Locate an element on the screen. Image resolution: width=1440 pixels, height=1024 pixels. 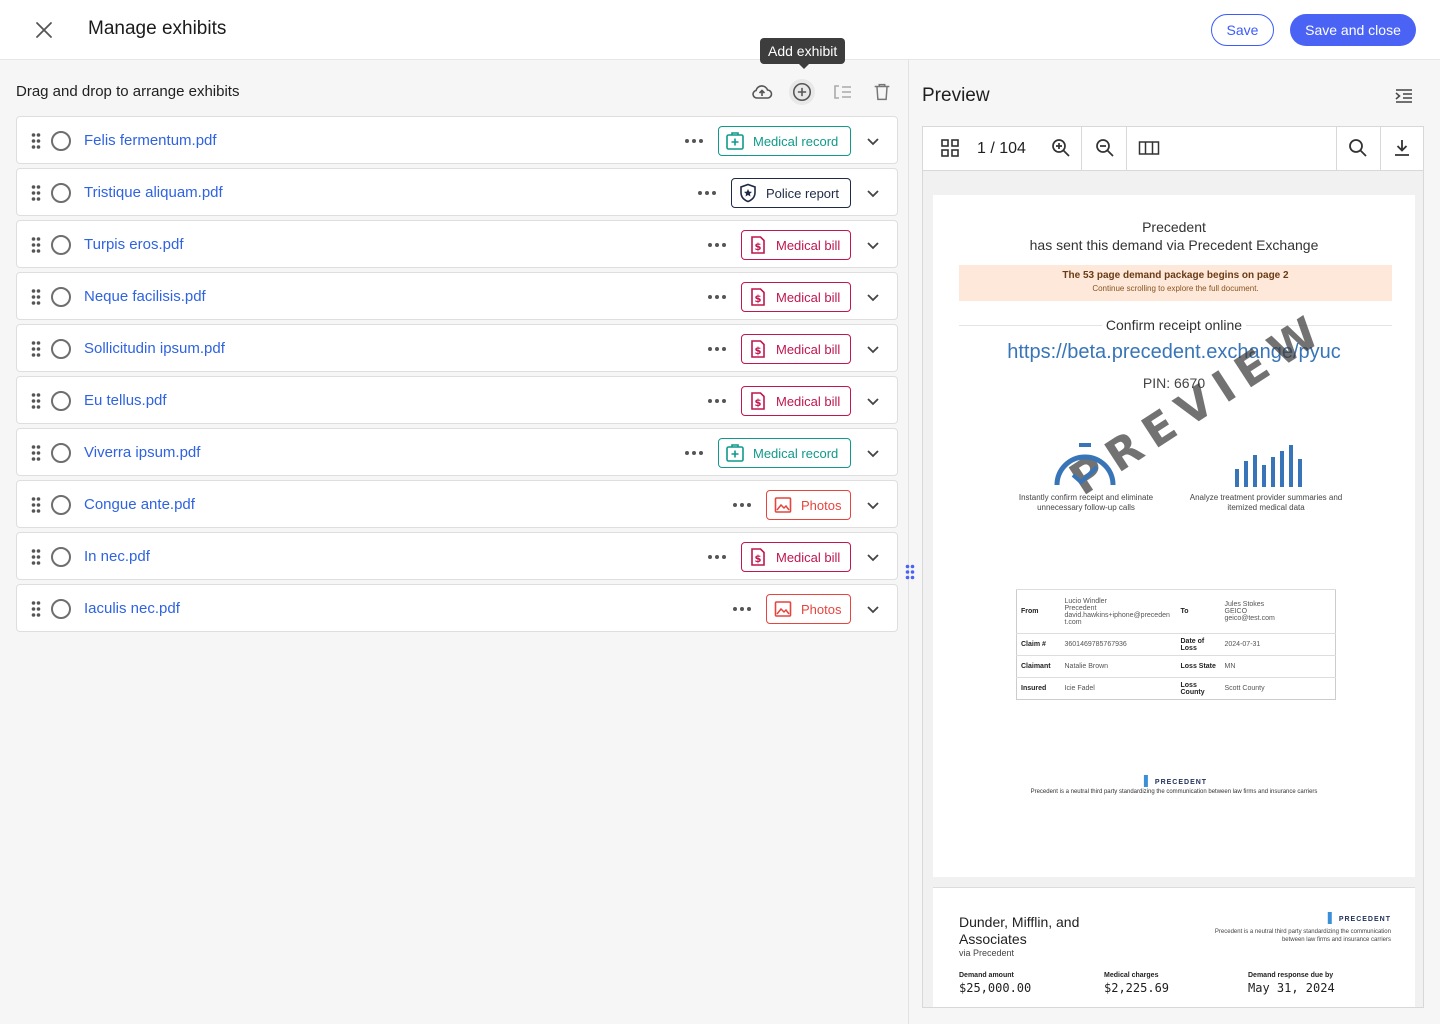
exhibit-filename-link: Felis fermentum.pdf is located at coordinates (150, 140).